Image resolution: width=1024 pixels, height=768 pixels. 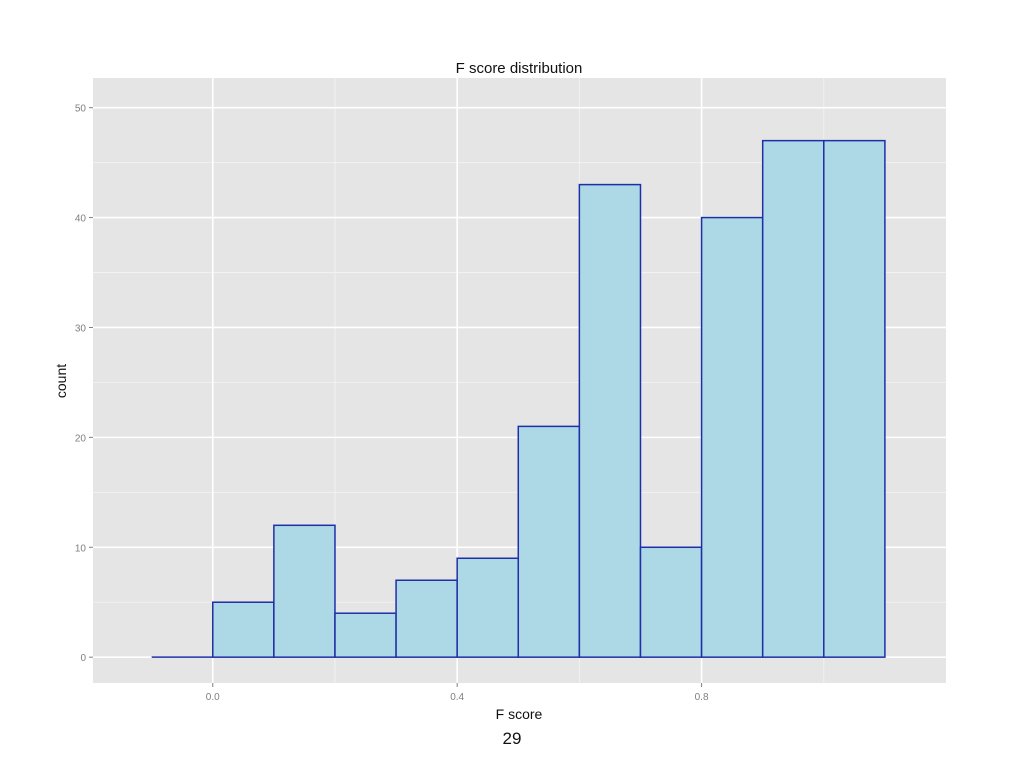 I want to click on x-axis-ticks: 0.0 0.4 0.8, so click(x=457, y=693).